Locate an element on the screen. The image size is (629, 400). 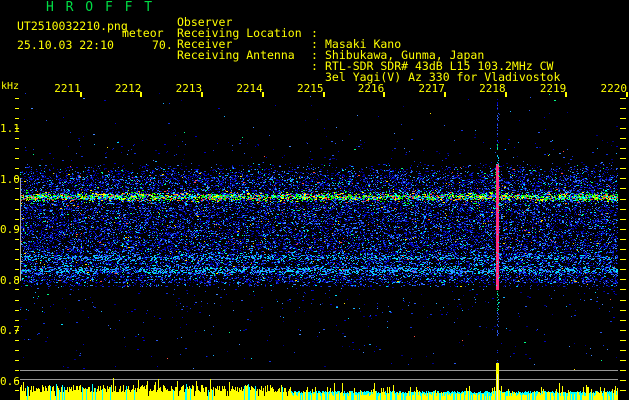
freq-tick-label: 0.8 is located at coordinates (10, 280).